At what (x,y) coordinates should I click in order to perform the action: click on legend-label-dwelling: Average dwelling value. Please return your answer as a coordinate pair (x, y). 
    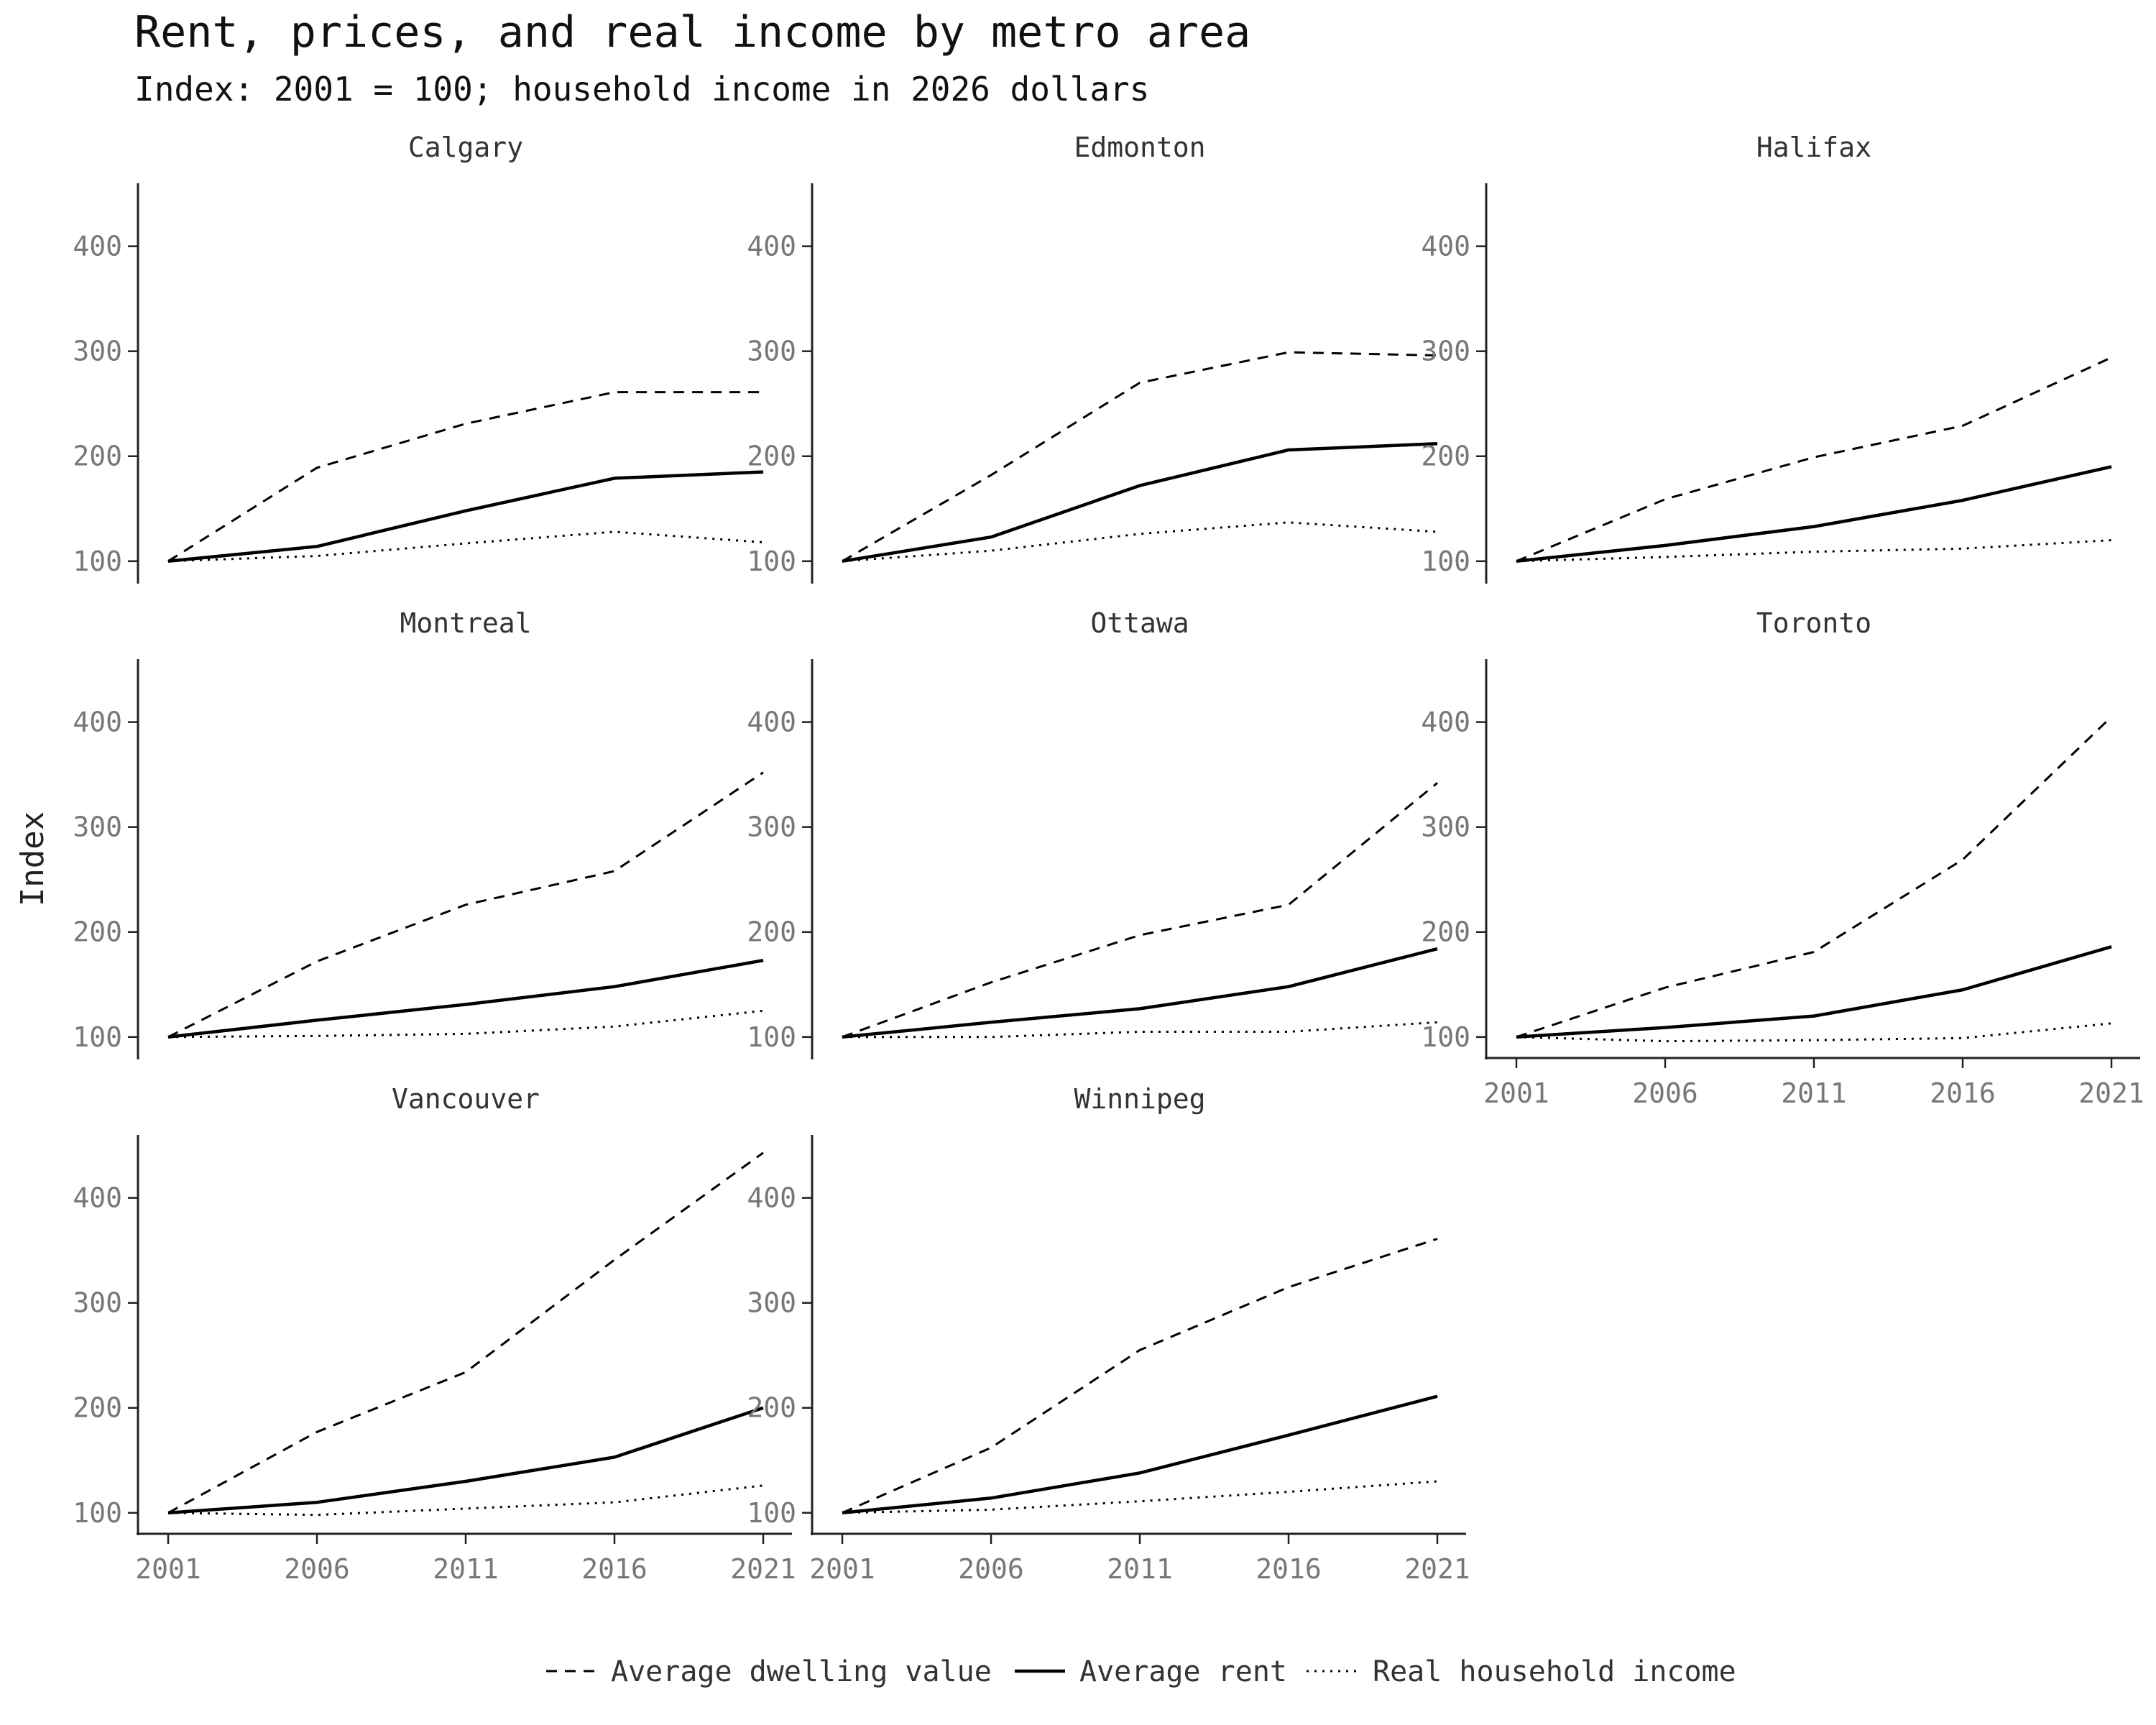
    Looking at the image, I should click on (801, 1671).